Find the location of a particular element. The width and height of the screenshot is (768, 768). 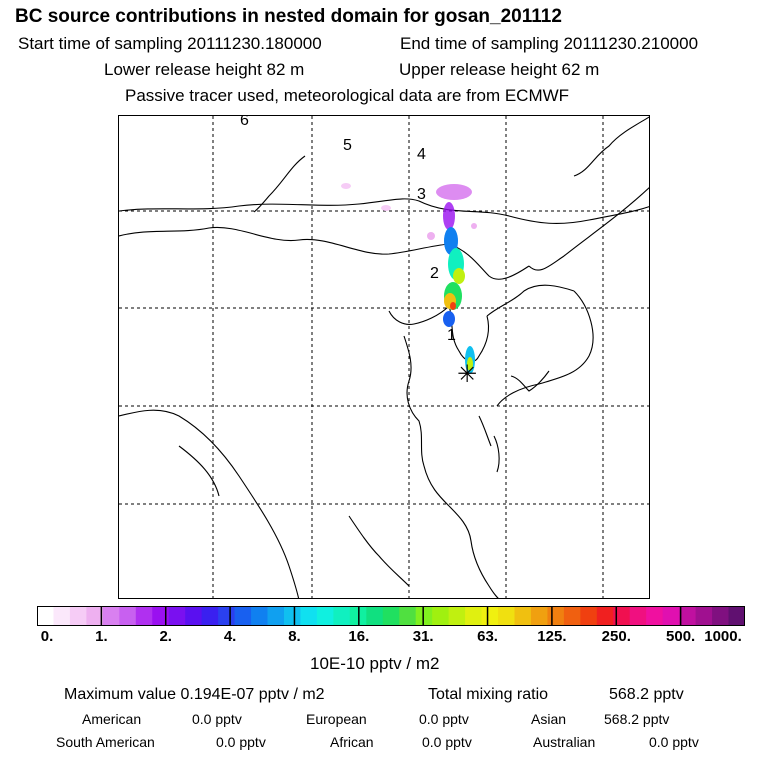

colorbar-tick-label: 2. is located at coordinates (165, 636).